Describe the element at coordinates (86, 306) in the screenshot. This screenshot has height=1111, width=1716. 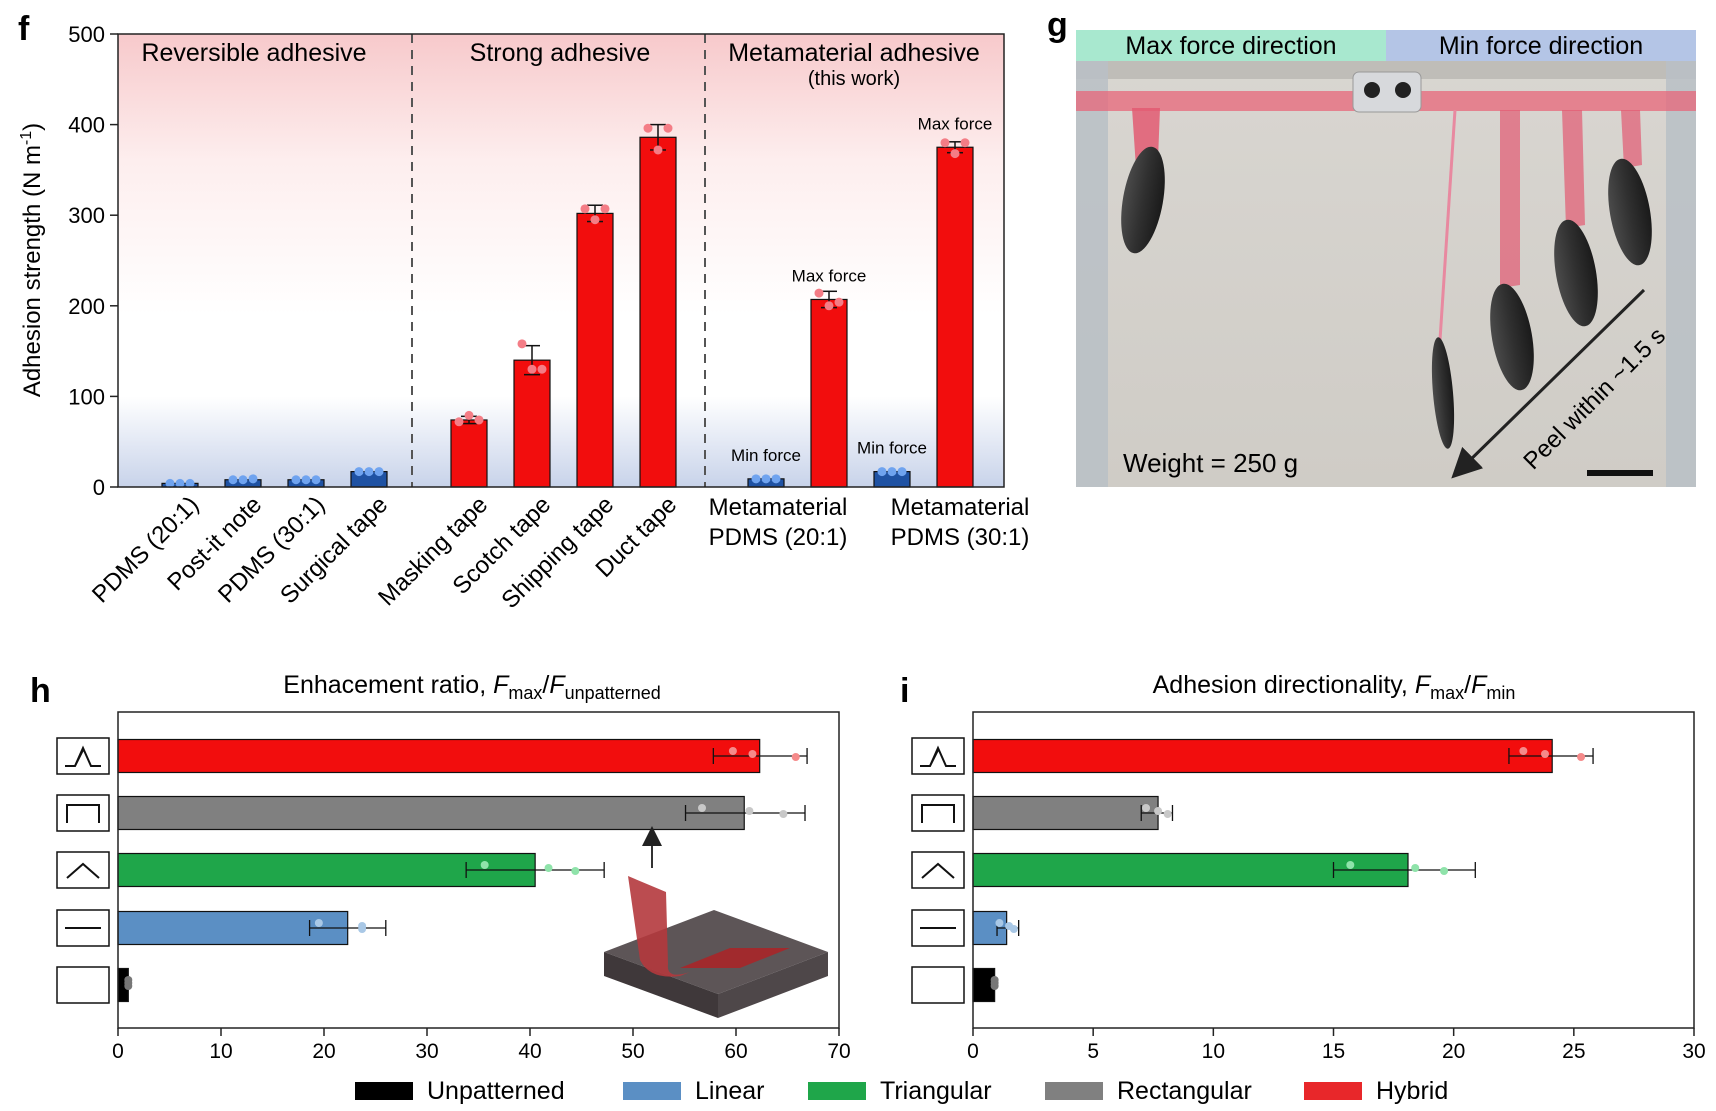
I see `y-tick-label: 200` at that location.